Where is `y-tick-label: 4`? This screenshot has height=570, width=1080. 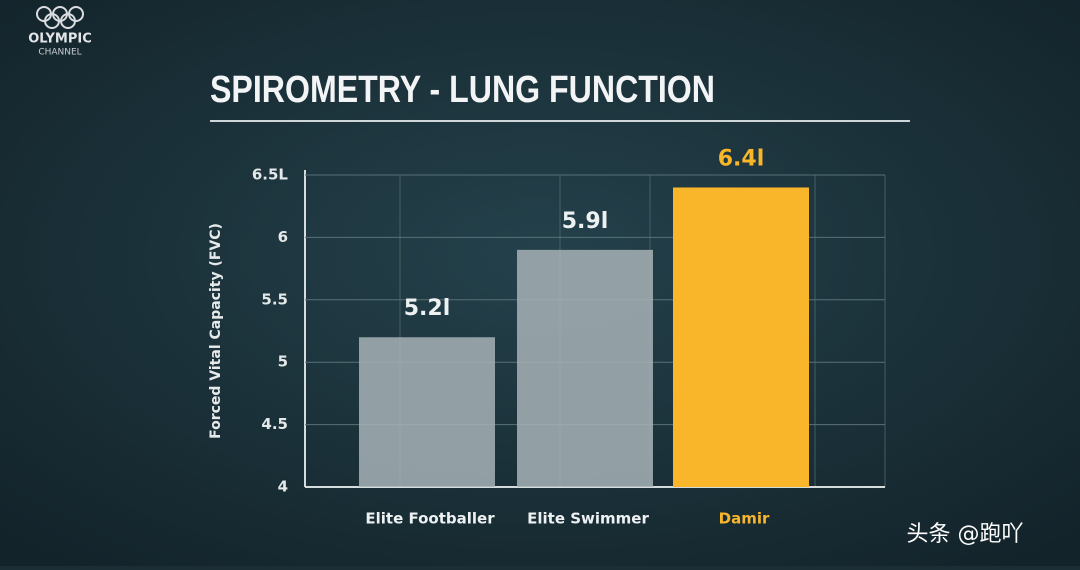
y-tick-label: 4 is located at coordinates (283, 487).